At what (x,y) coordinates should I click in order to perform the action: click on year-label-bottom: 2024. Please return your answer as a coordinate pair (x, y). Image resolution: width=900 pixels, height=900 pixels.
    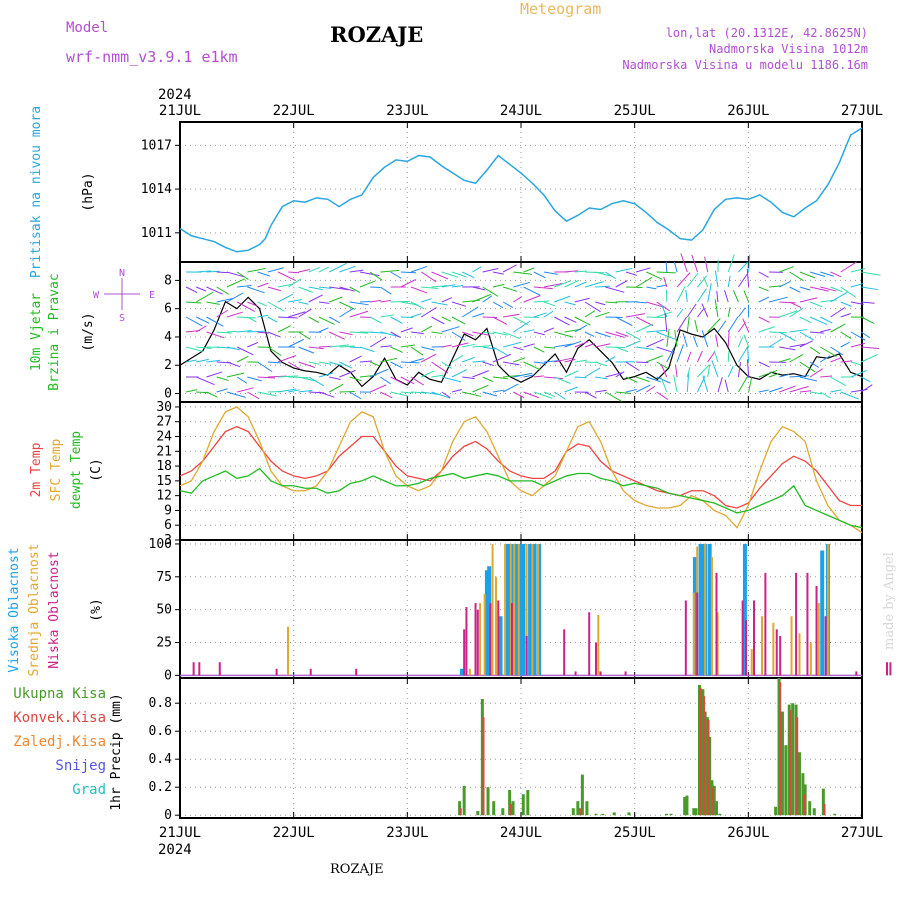
    Looking at the image, I should click on (175, 850).